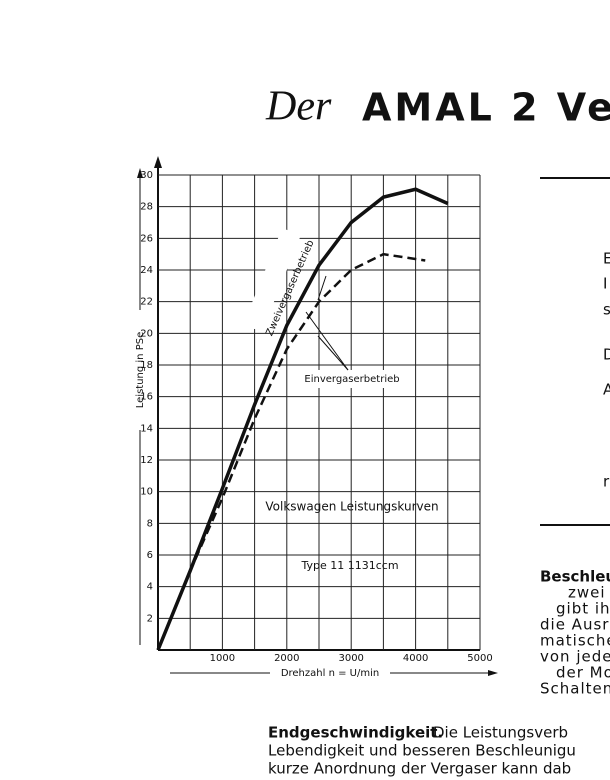 The width and height of the screenshot is (610, 780). Describe the element at coordinates (486, 108) in the screenshot. I see `title-bold: AMAL 2 Ve` at that location.